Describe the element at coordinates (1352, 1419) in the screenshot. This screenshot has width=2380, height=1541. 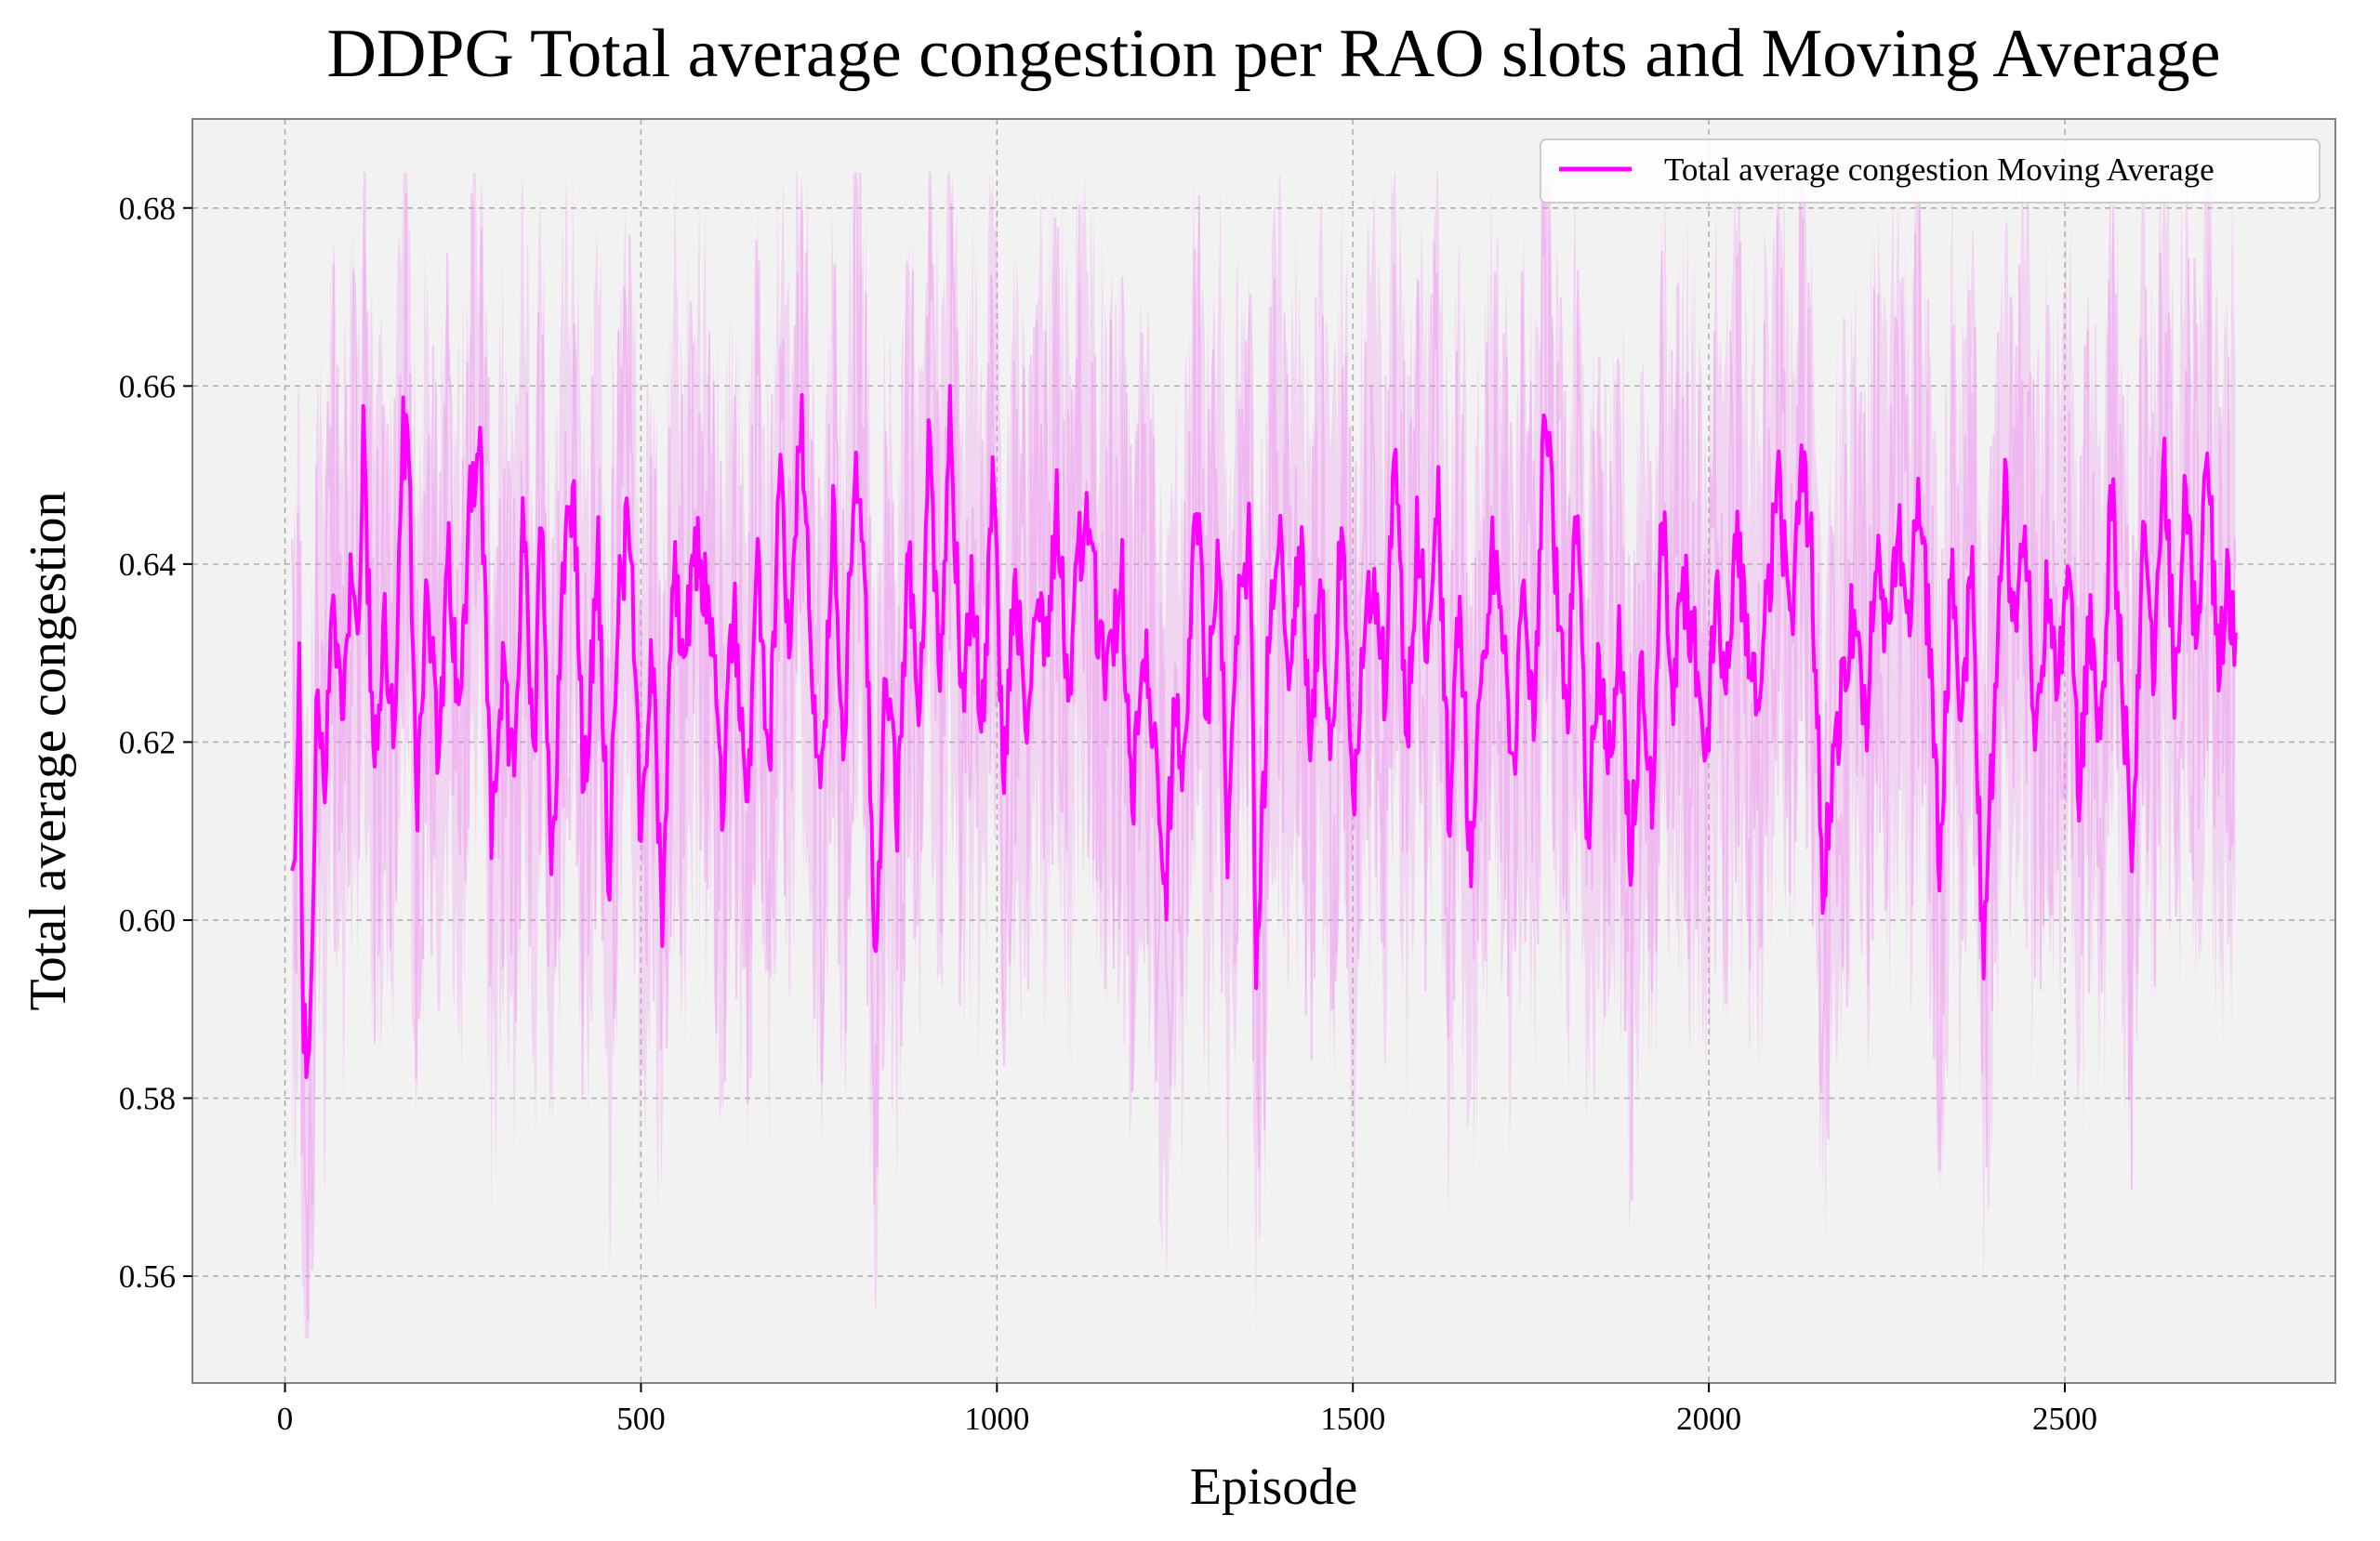
I see `x-tick-label: 1500` at that location.